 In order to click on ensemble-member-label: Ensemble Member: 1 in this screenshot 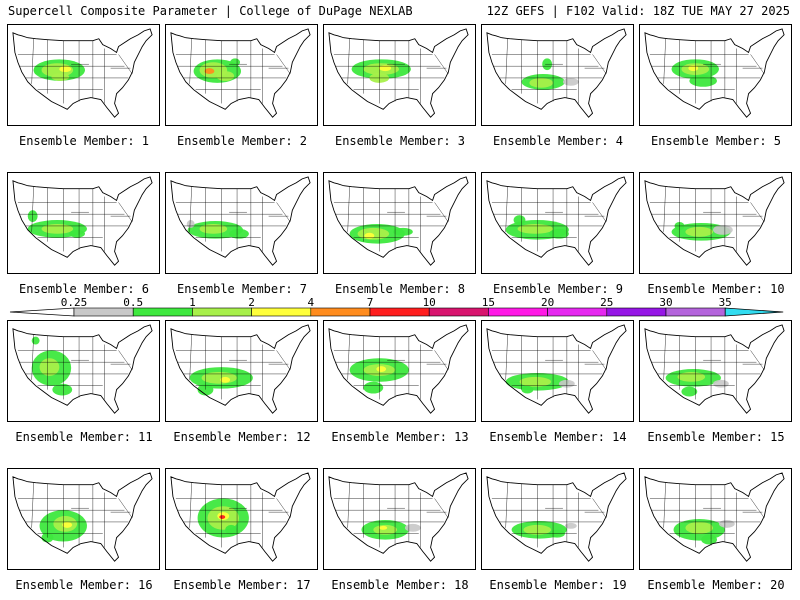, I will do `click(84, 141)`.